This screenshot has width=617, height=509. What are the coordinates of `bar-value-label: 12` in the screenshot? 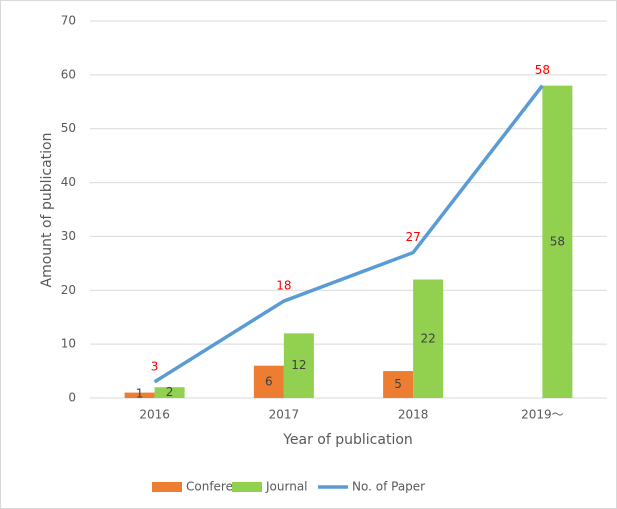 It's located at (298, 365).